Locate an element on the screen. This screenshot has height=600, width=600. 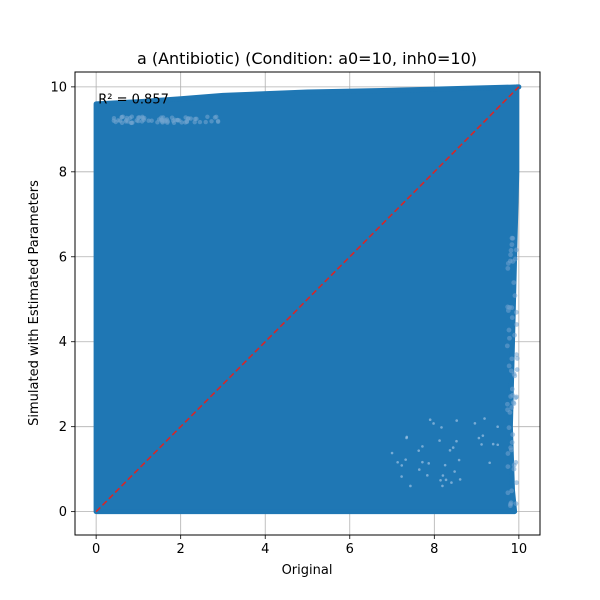
x-tick-label: 6 is located at coordinates (350, 549).